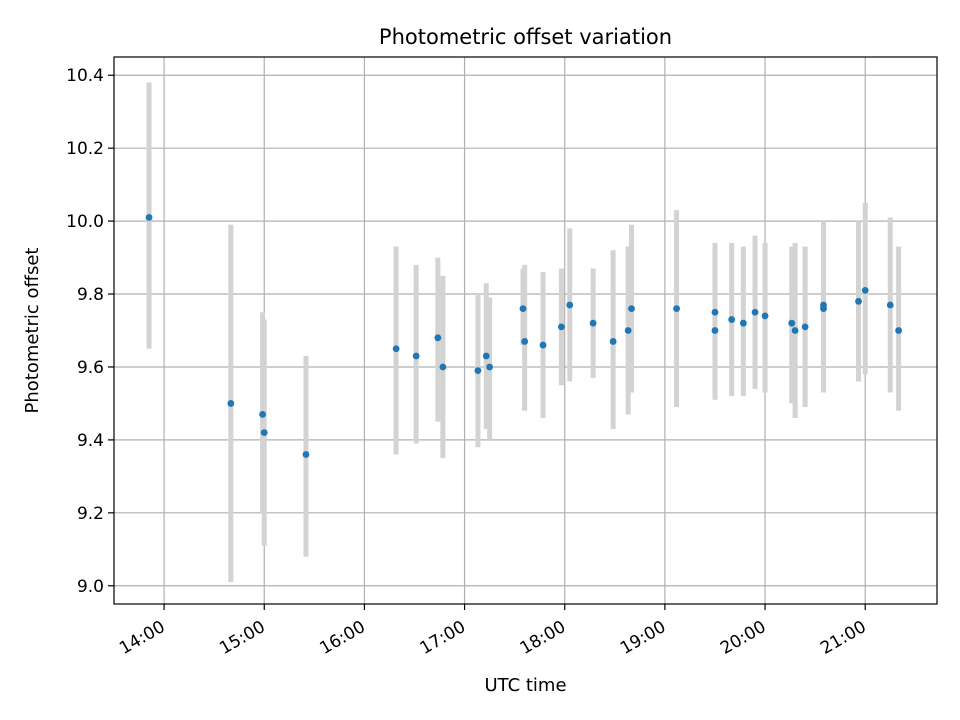  I want to click on y-tick-label: 9.8, so click(90, 295).